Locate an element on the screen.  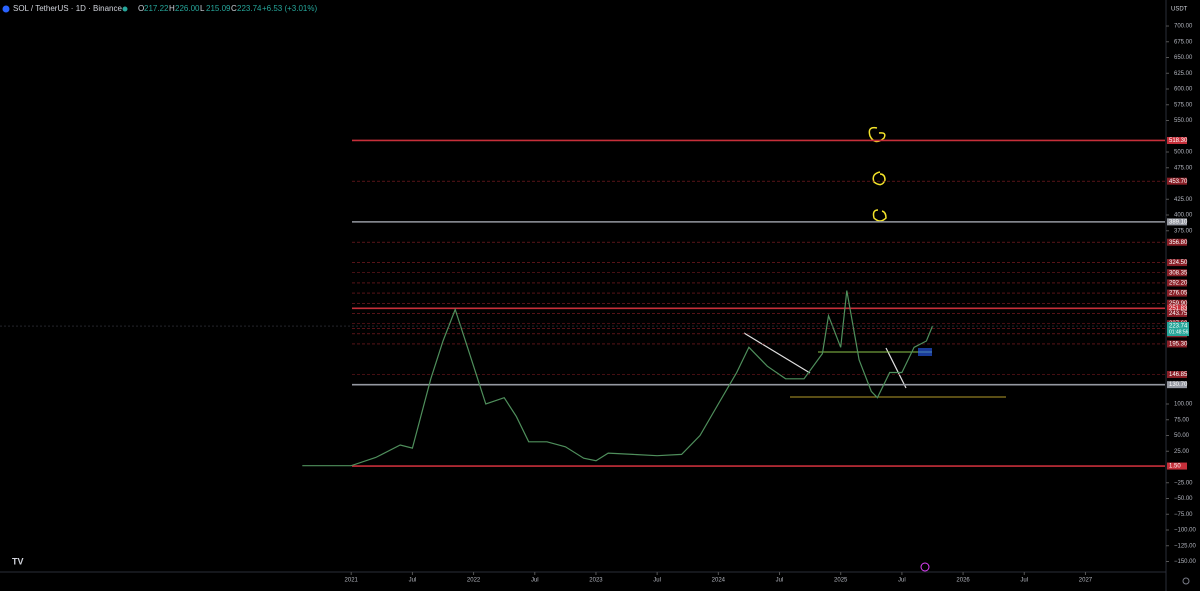
ohlc-key: O is located at coordinates (141, 8).